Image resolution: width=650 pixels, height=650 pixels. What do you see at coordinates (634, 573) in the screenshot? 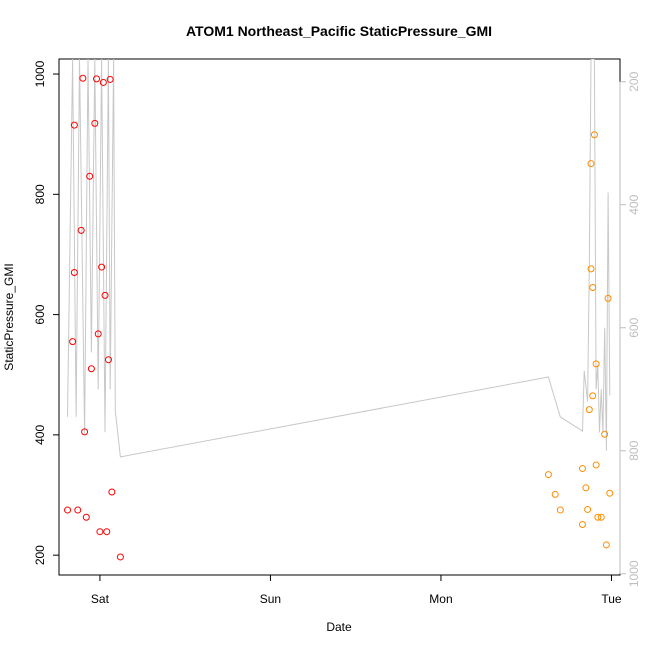
I see `y-right-tick-label: 1000` at bounding box center [634, 573].